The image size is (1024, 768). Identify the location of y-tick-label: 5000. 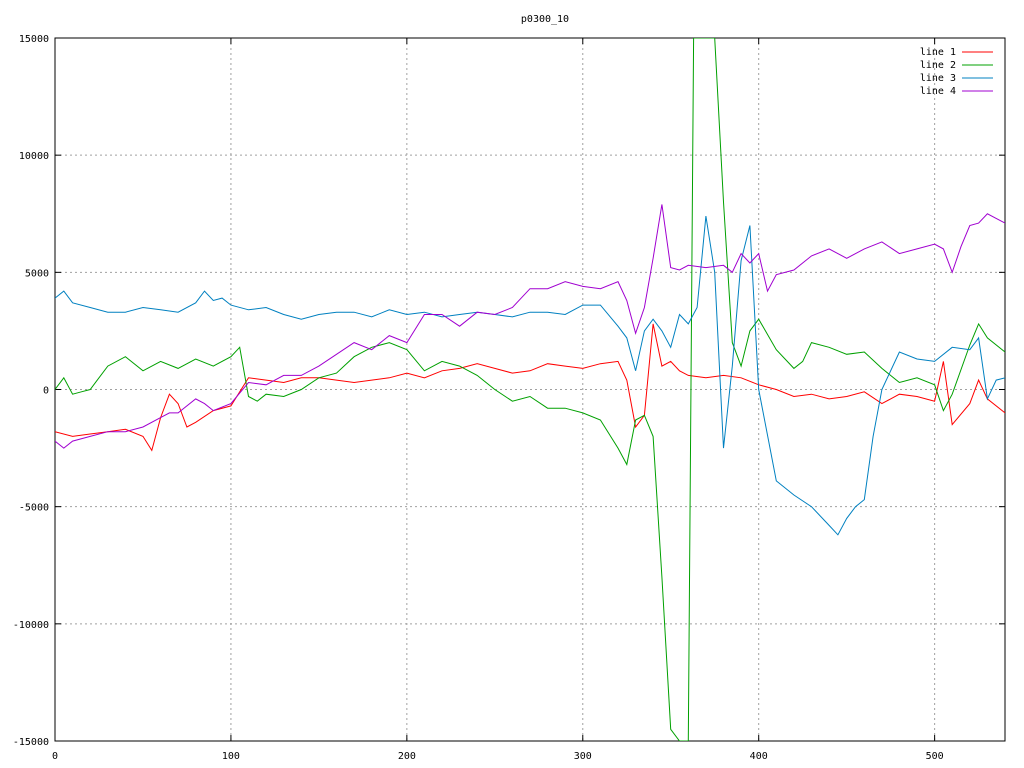
(37, 273).